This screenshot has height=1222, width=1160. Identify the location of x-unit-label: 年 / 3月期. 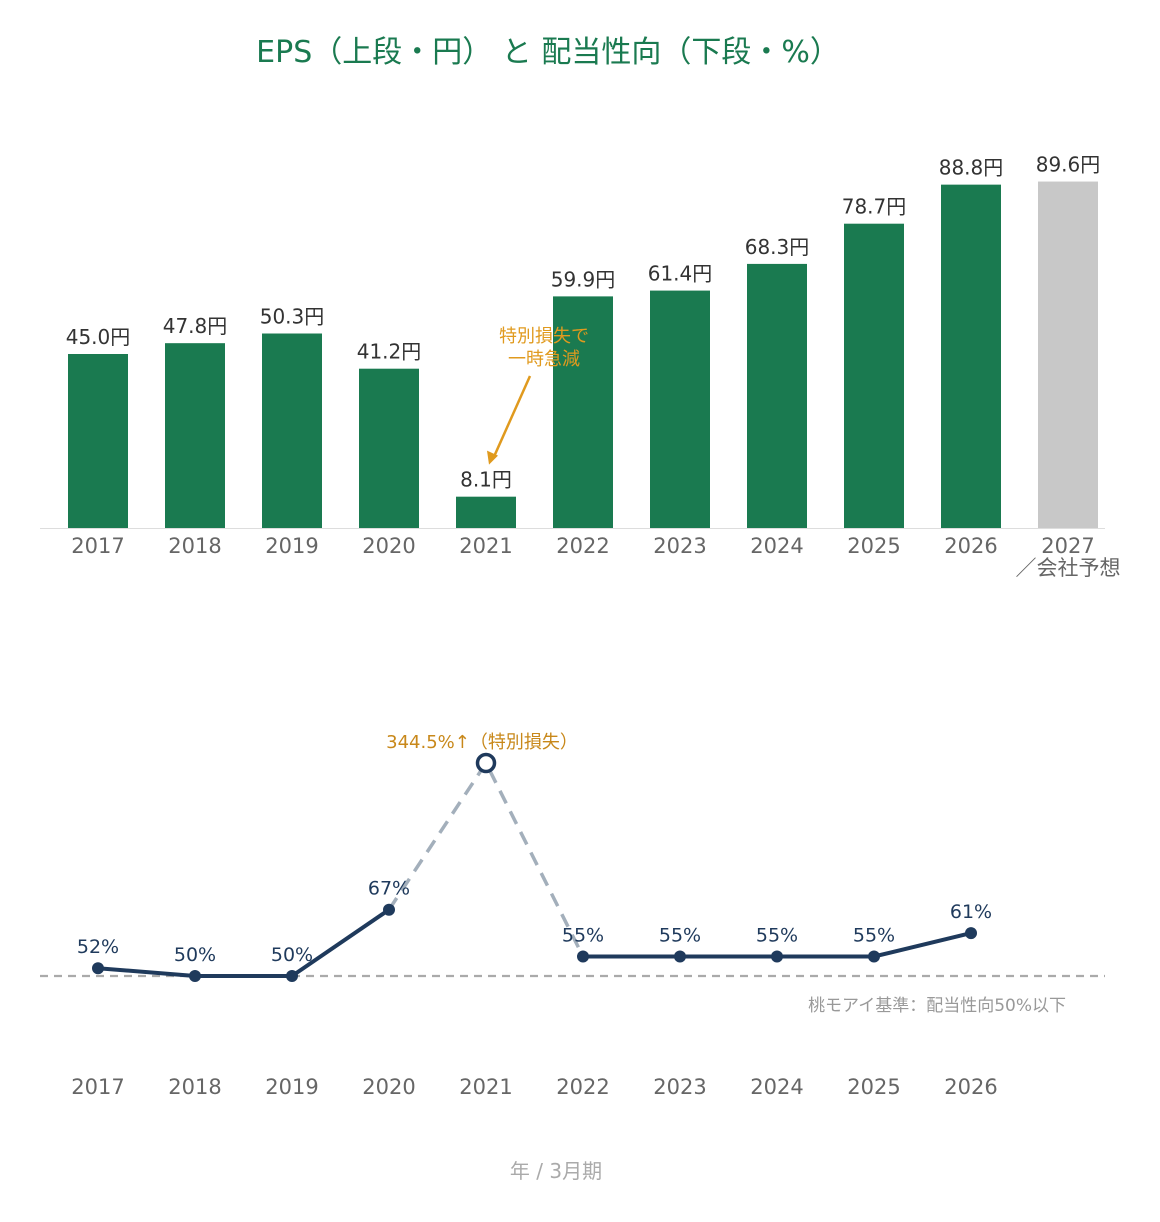
(556, 1171).